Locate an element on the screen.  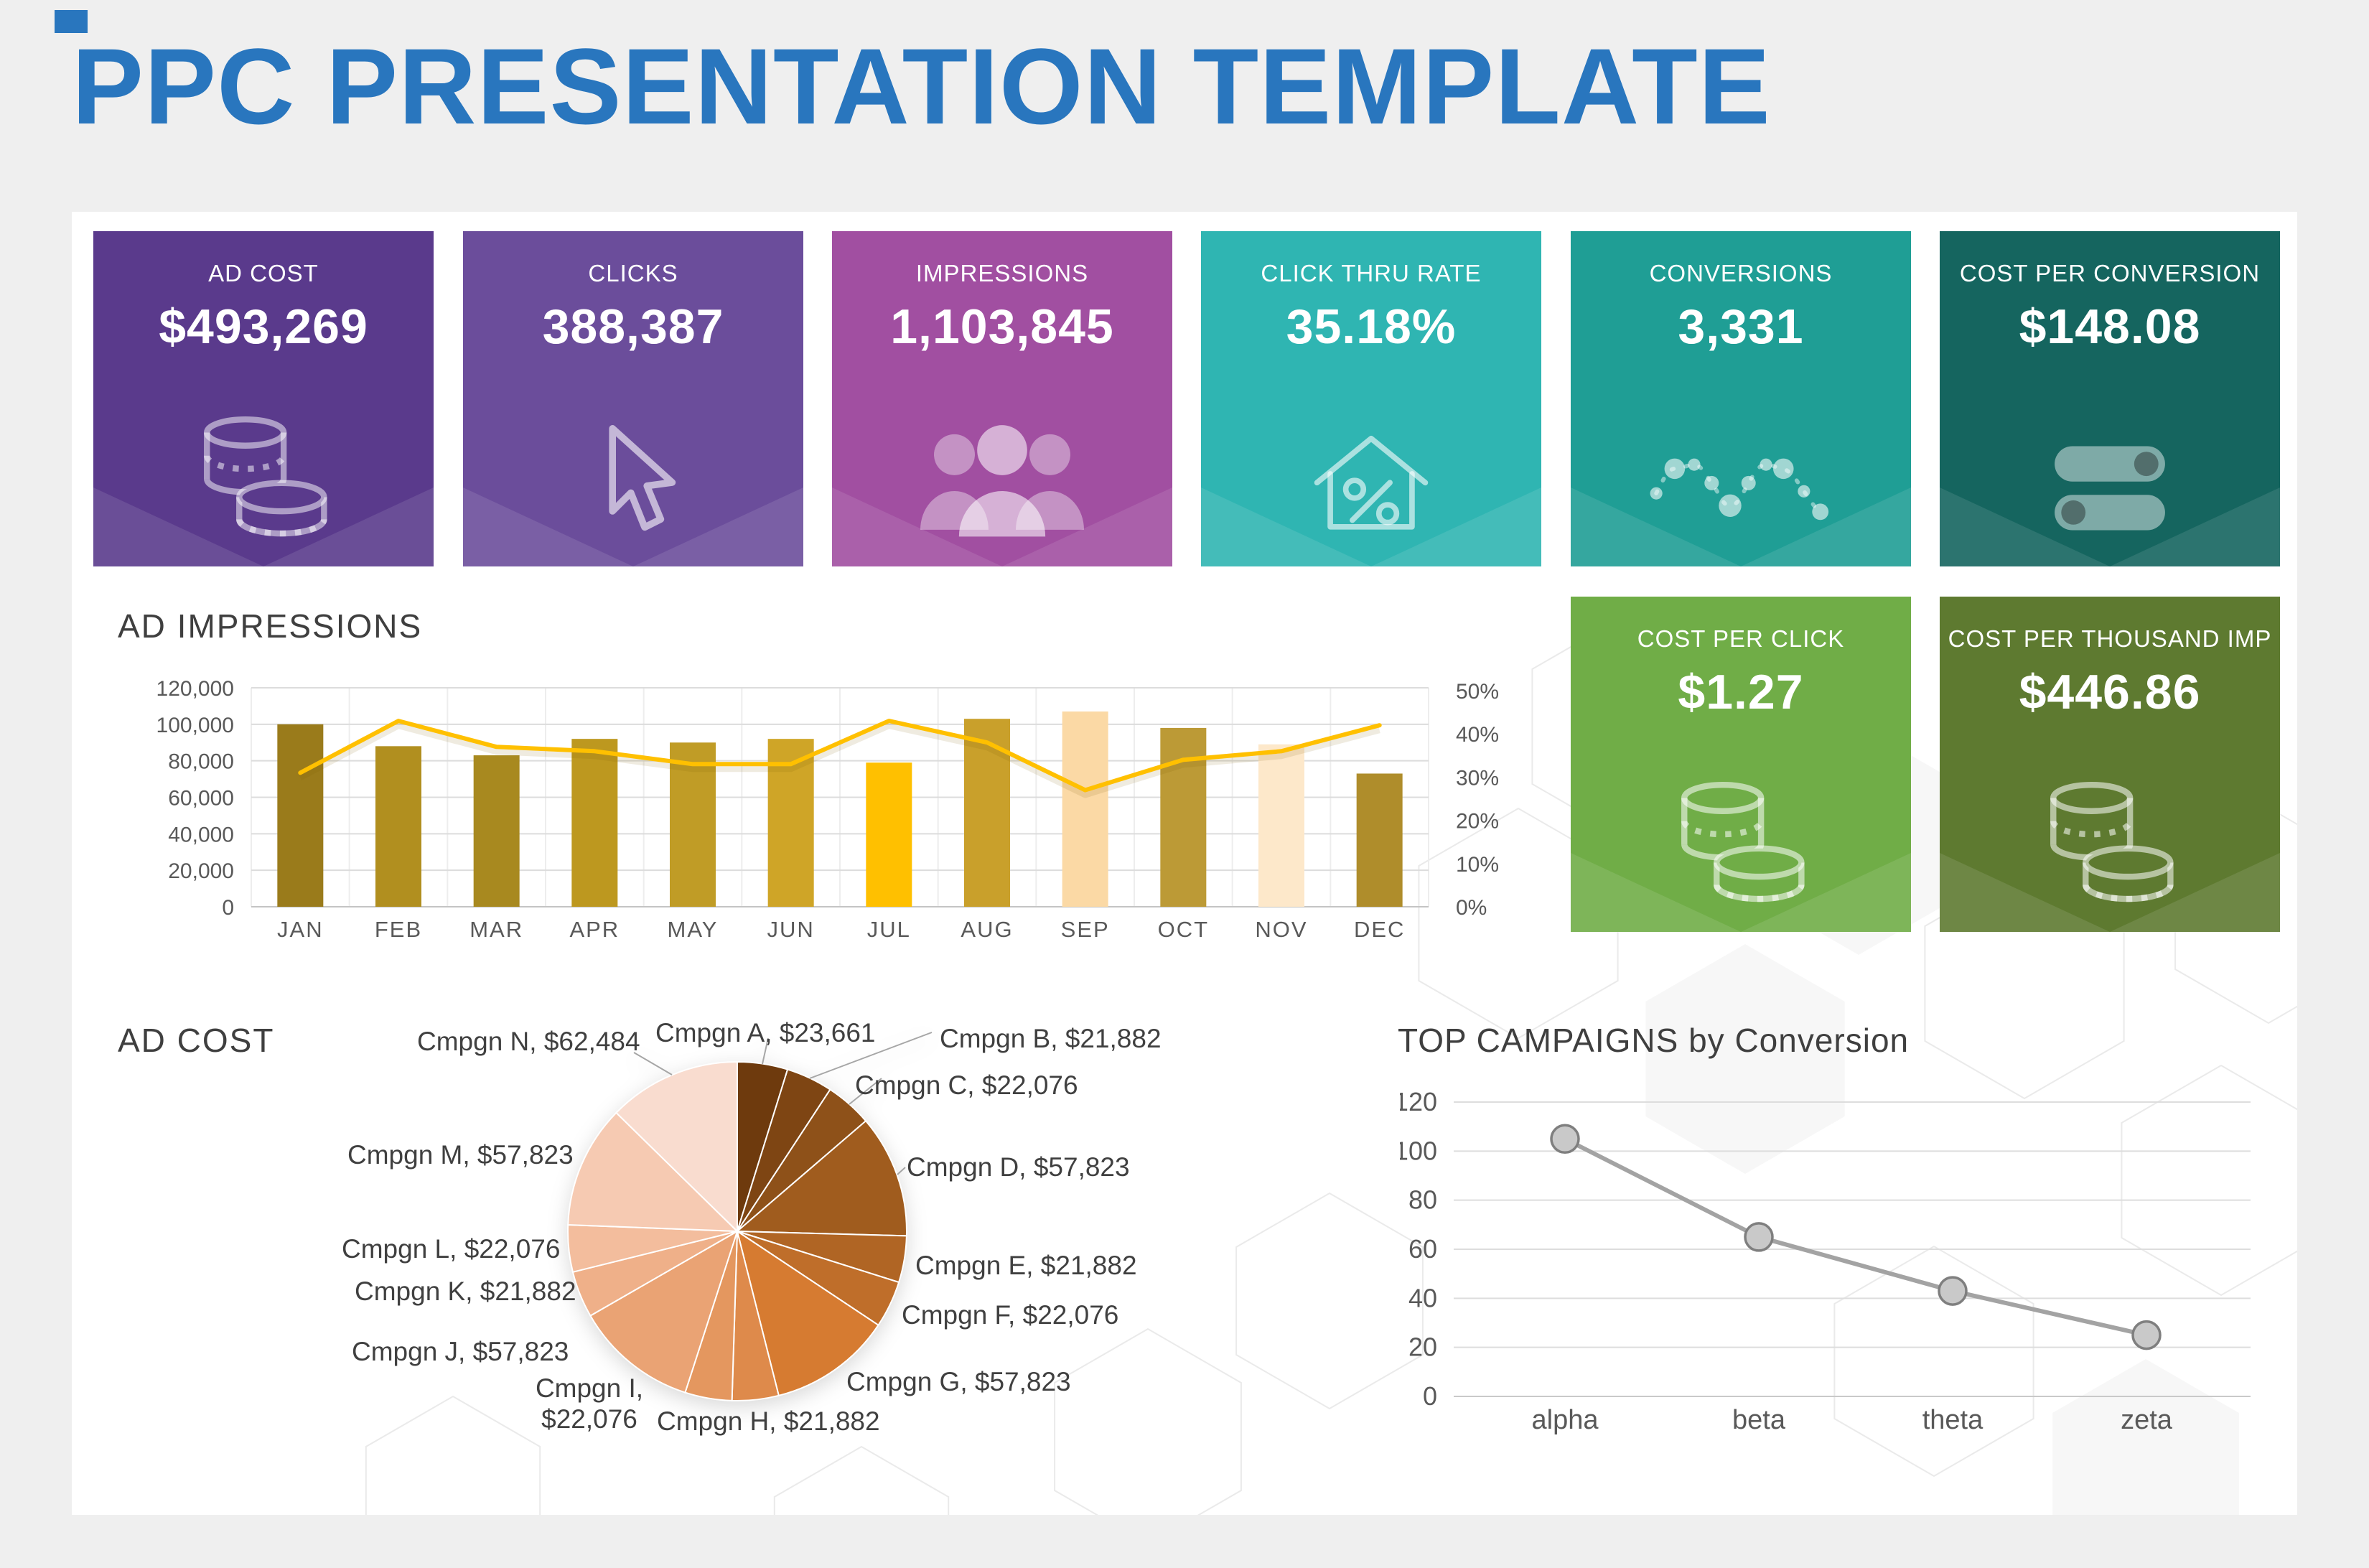
right-axis-label: 0% is located at coordinates (1472, 908).